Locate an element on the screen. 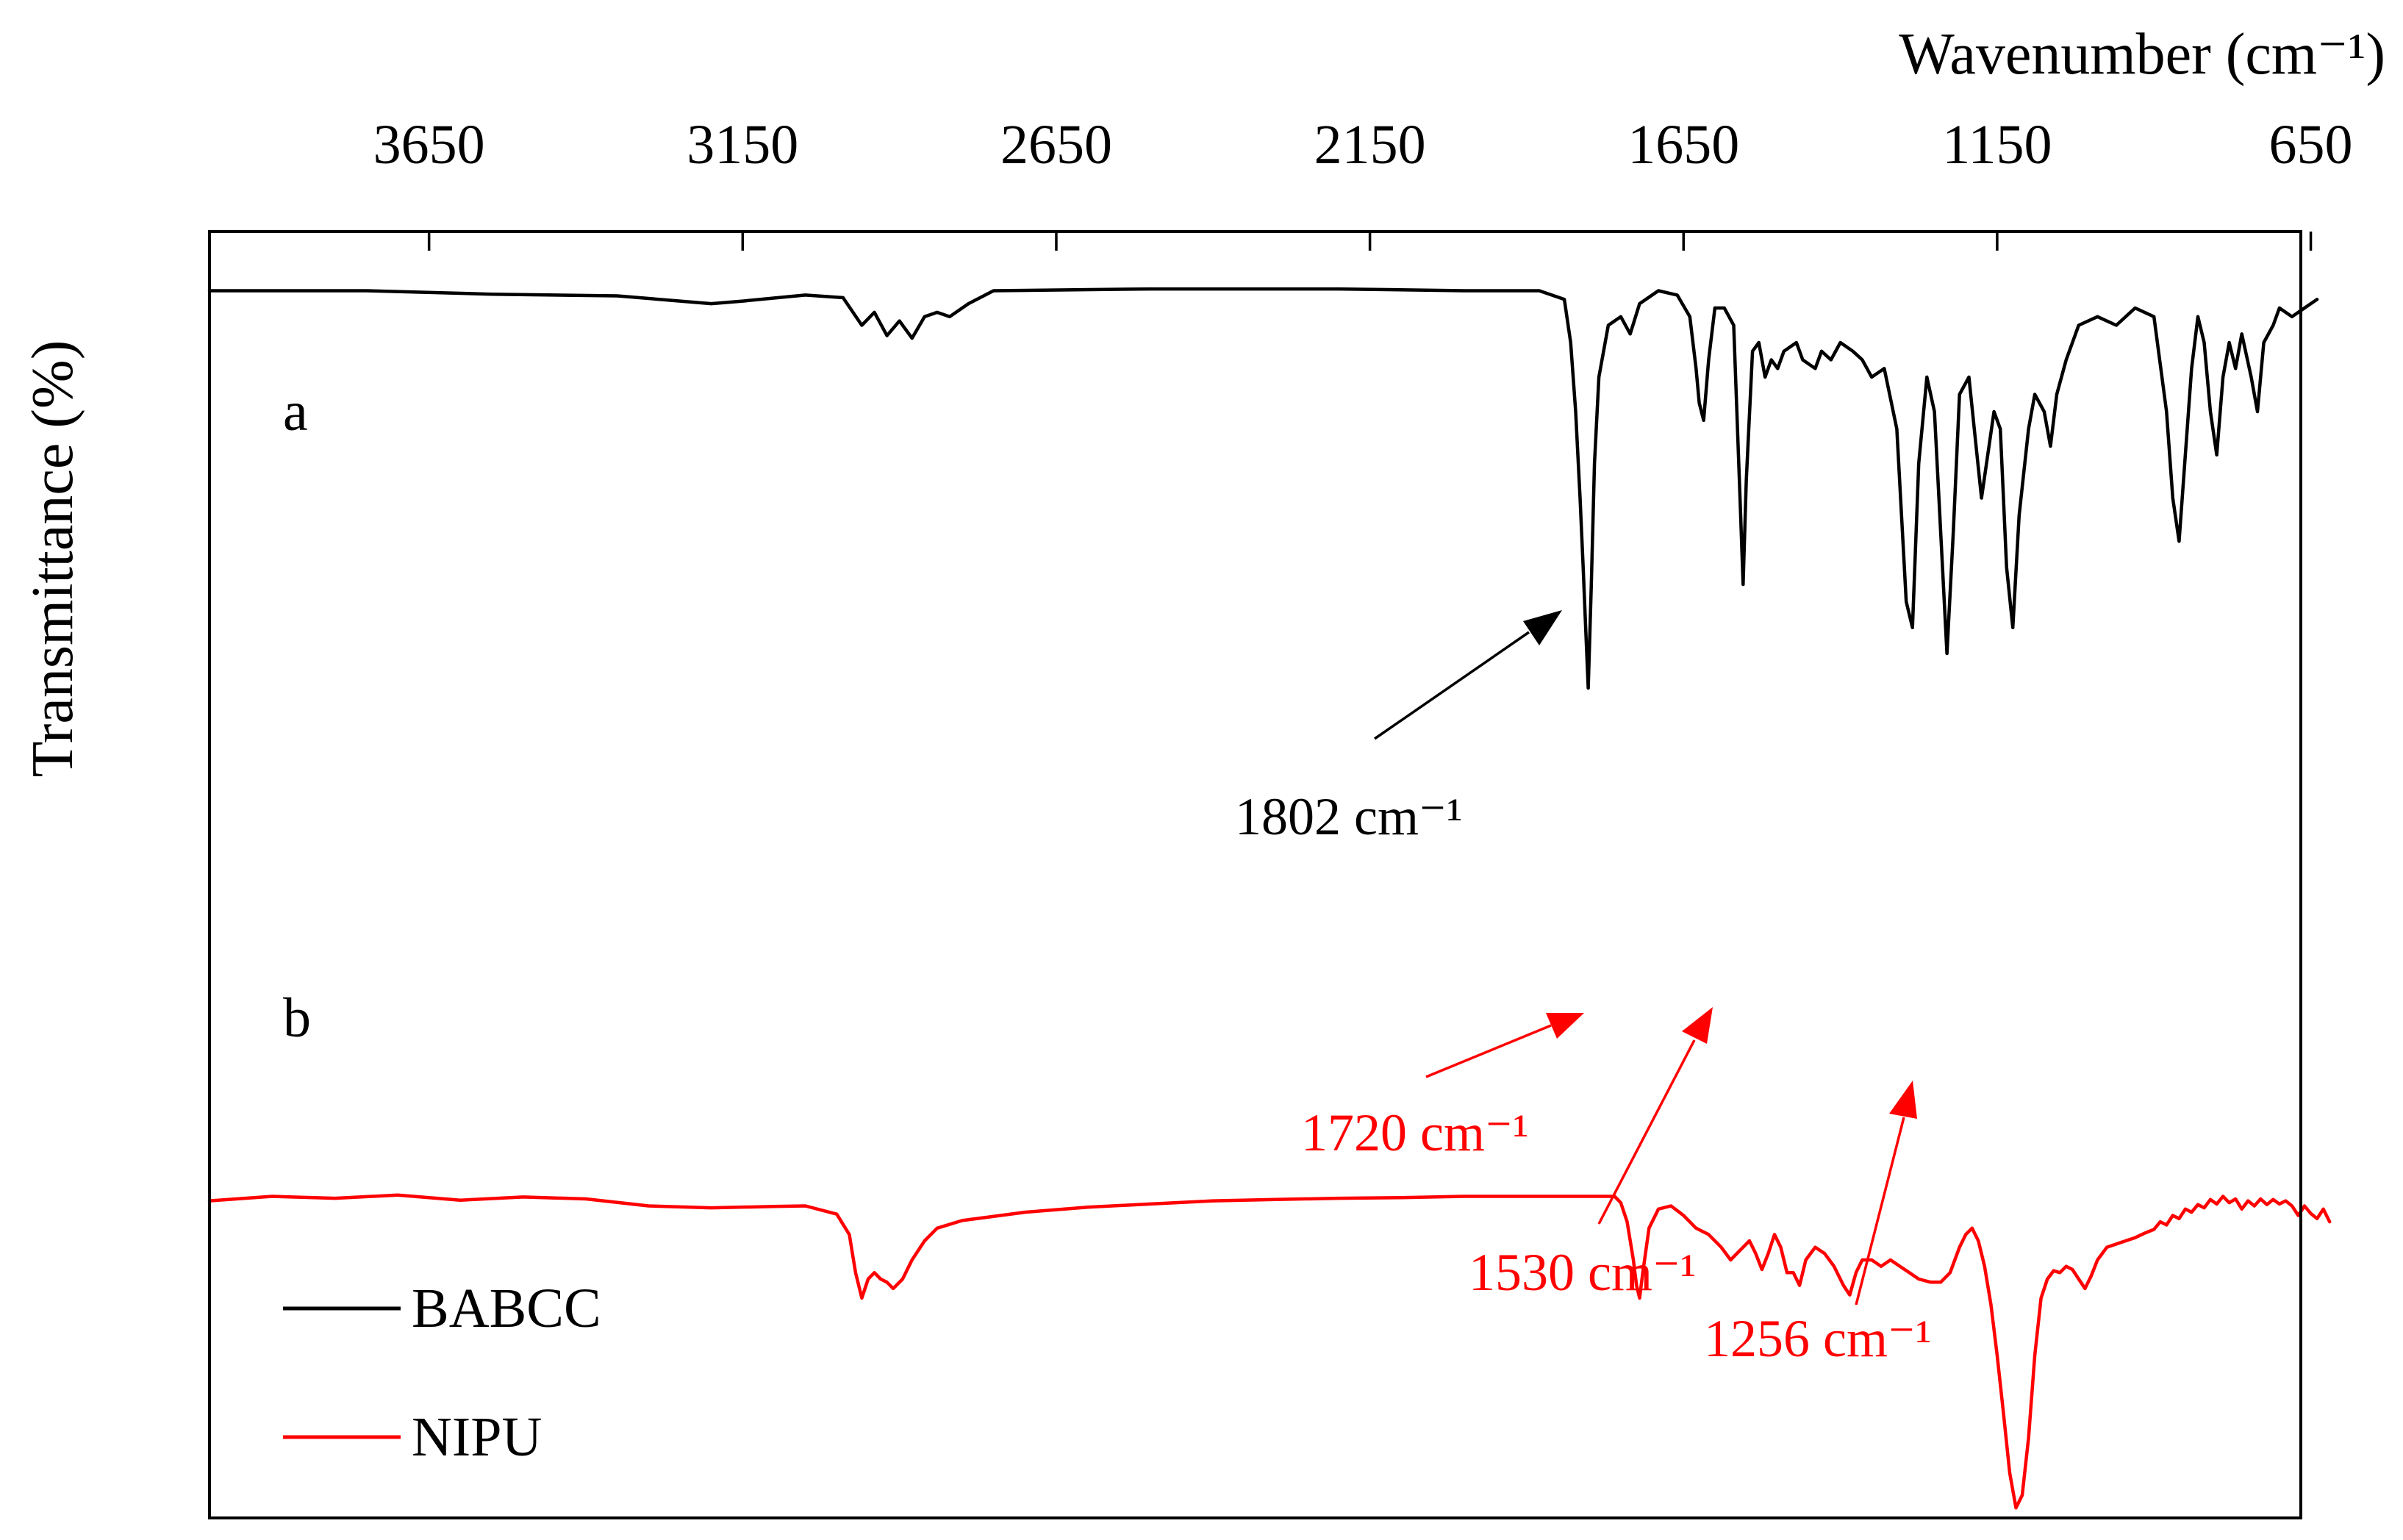 This screenshot has height=1540, width=2403. annotation-label-1720: 1720 cm⁻¹ is located at coordinates (1415, 1133).